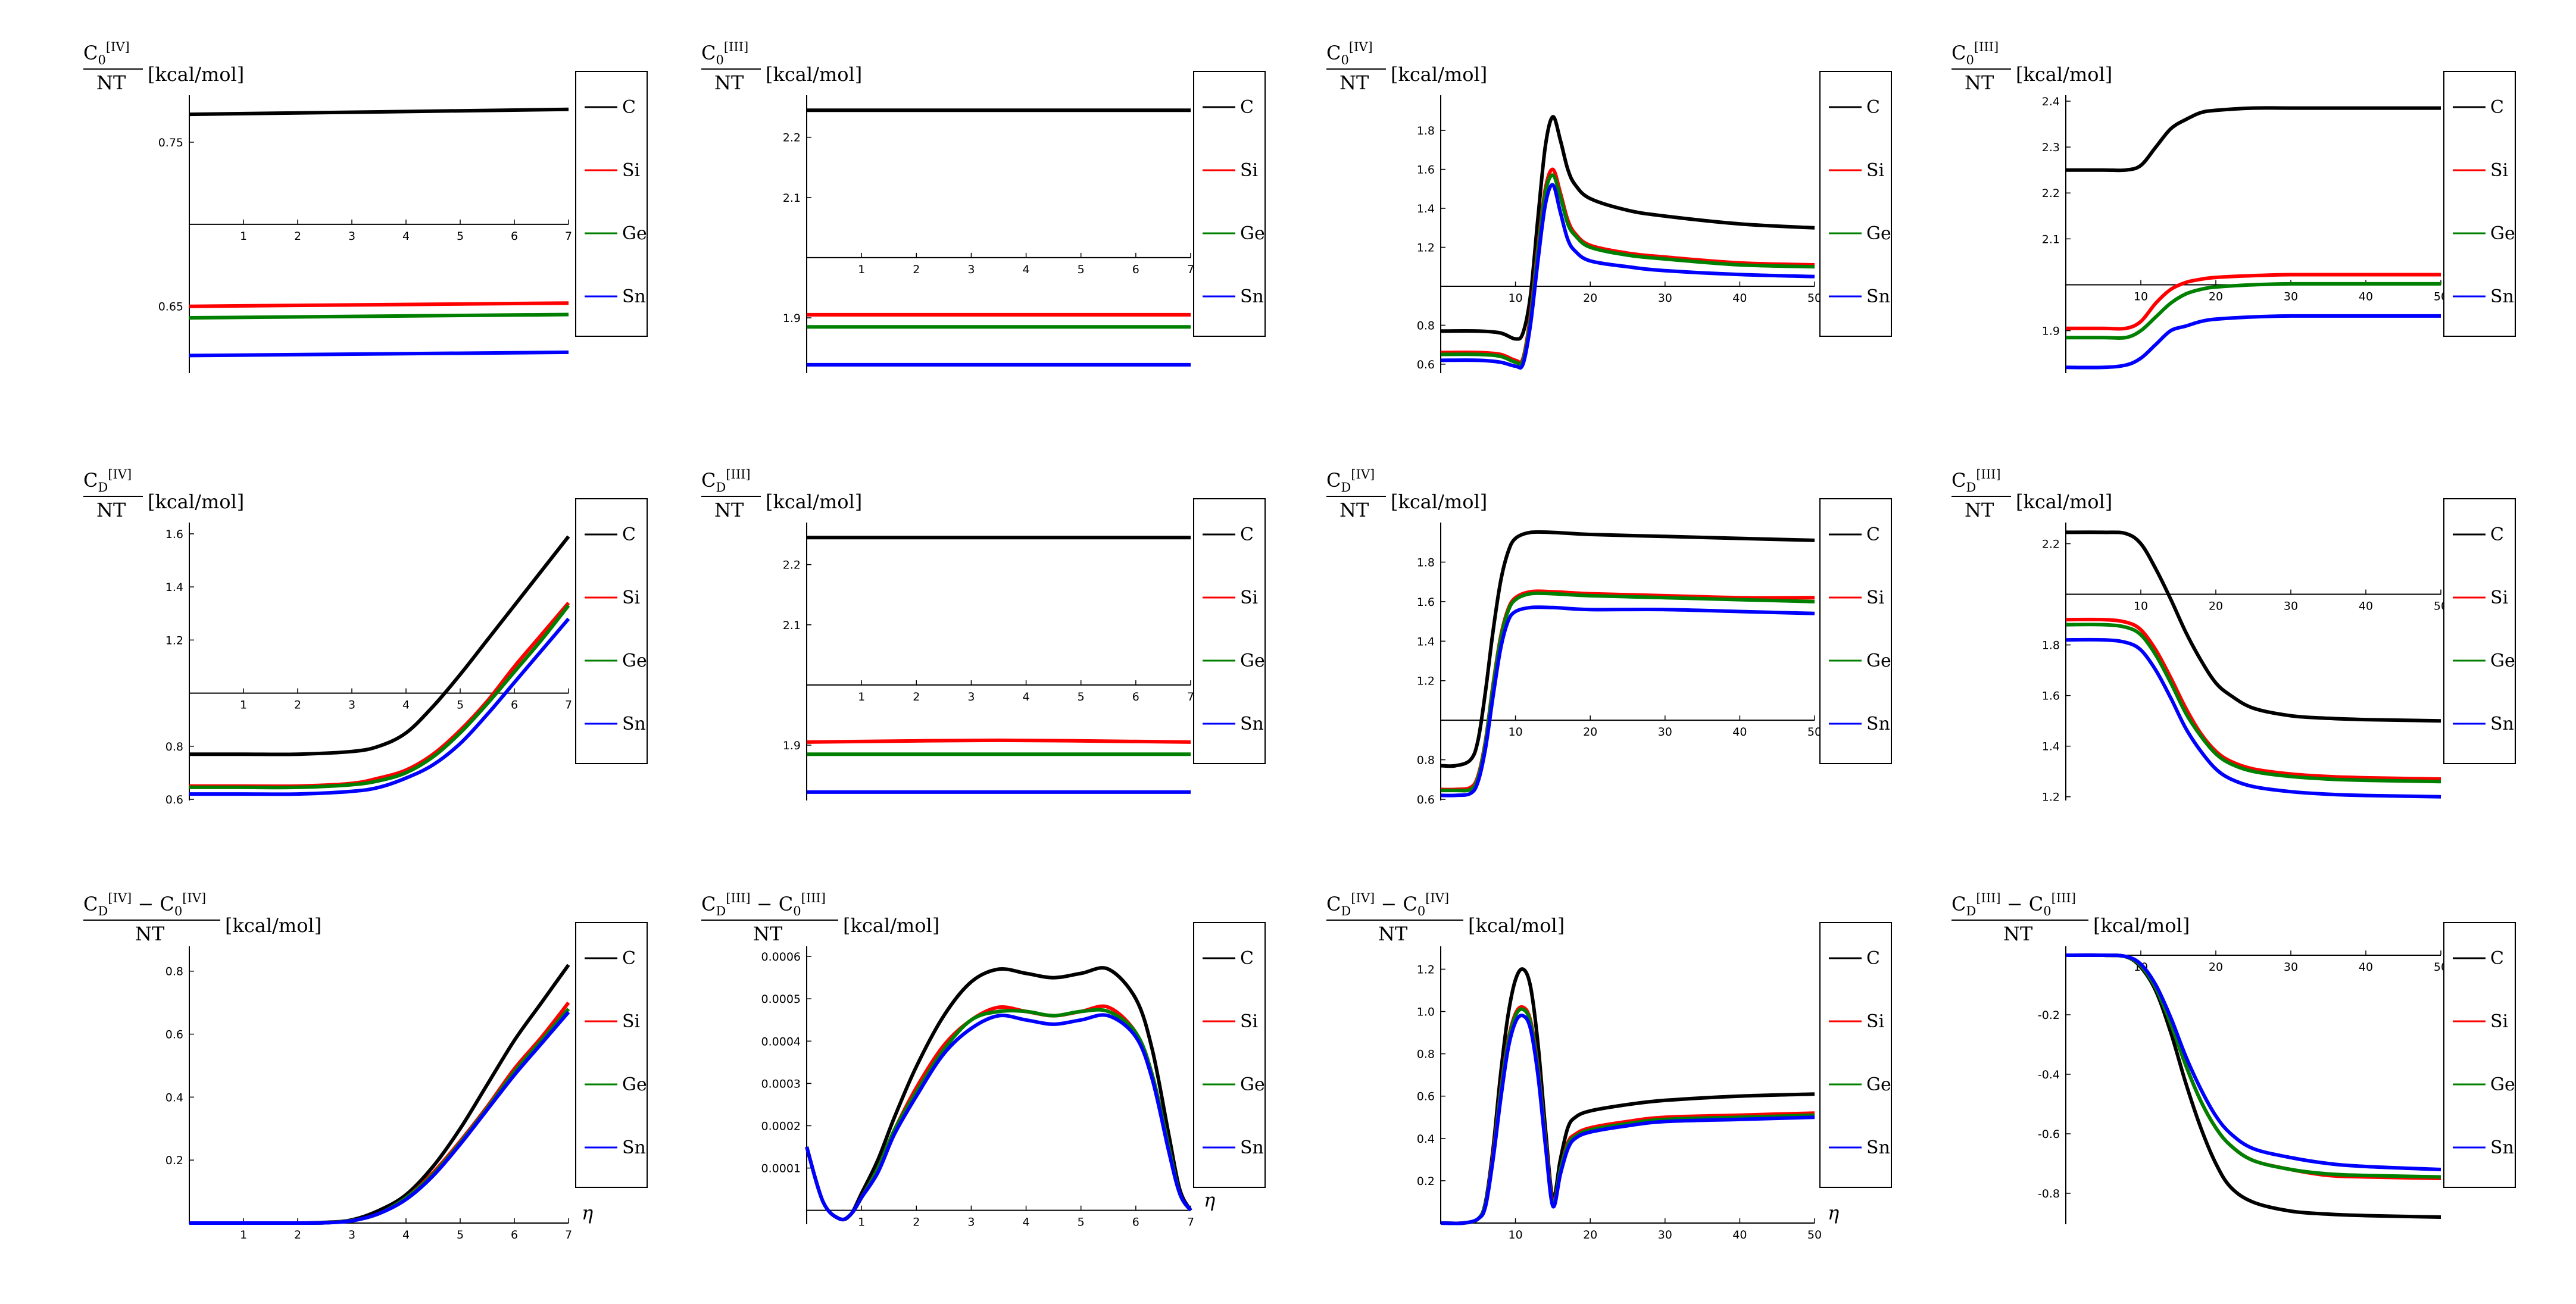 The width and height of the screenshot is (2576, 1304). What do you see at coordinates (781, 1041) in the screenshot?
I see `y-tick-label: 0.0004` at bounding box center [781, 1041].